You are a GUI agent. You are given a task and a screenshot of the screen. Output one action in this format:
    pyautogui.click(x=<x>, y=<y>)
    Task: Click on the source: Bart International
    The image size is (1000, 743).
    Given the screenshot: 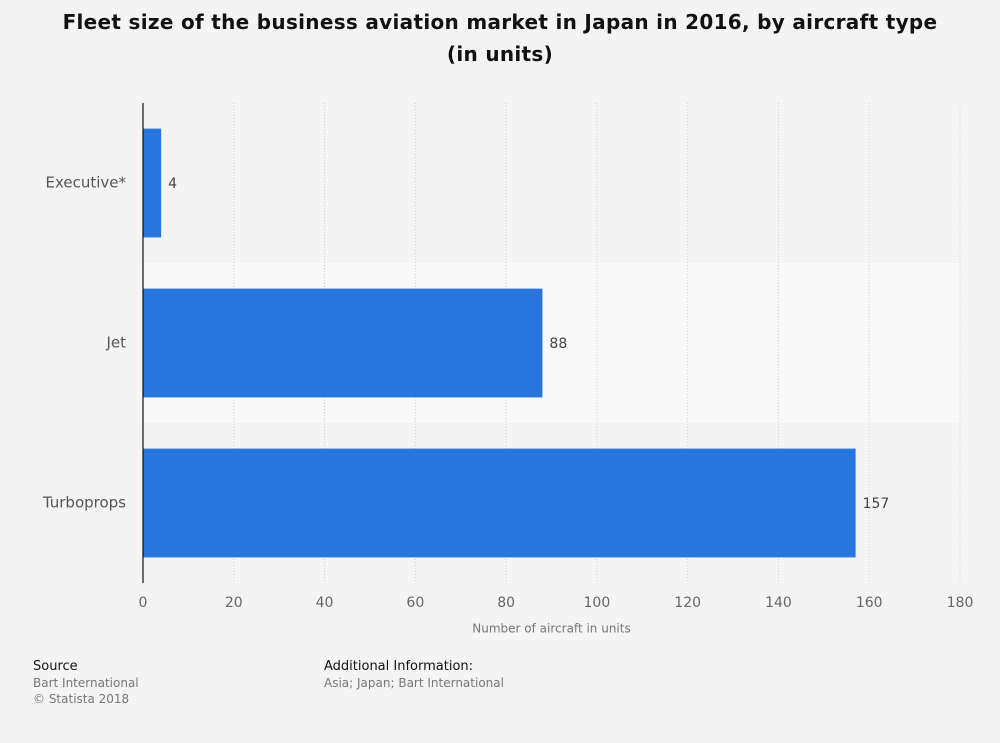 What is the action you would take?
    pyautogui.click(x=86, y=683)
    